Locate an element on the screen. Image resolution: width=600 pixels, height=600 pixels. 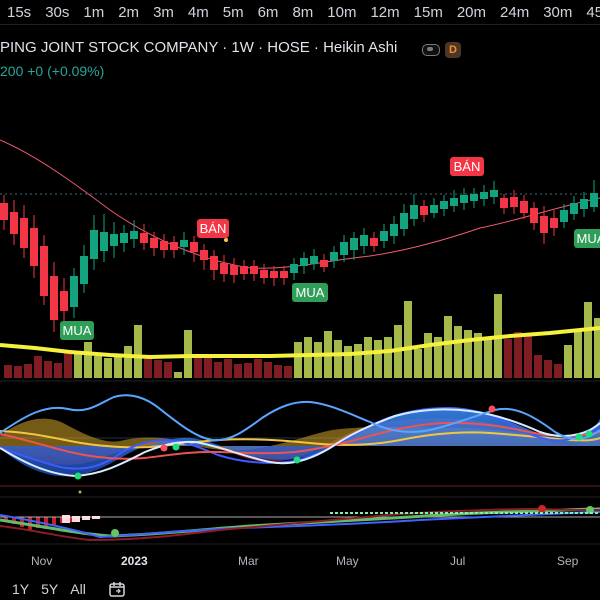
time-axis-label-jul: Jul is located at coordinates (457, 561).